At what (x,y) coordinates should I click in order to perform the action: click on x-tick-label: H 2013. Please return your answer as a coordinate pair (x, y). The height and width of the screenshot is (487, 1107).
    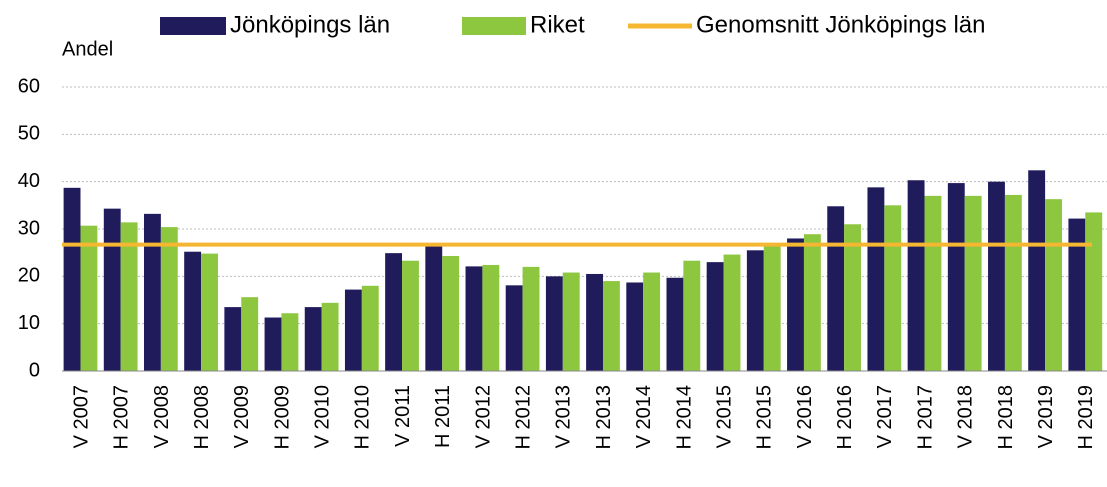
    Looking at the image, I should click on (604, 417).